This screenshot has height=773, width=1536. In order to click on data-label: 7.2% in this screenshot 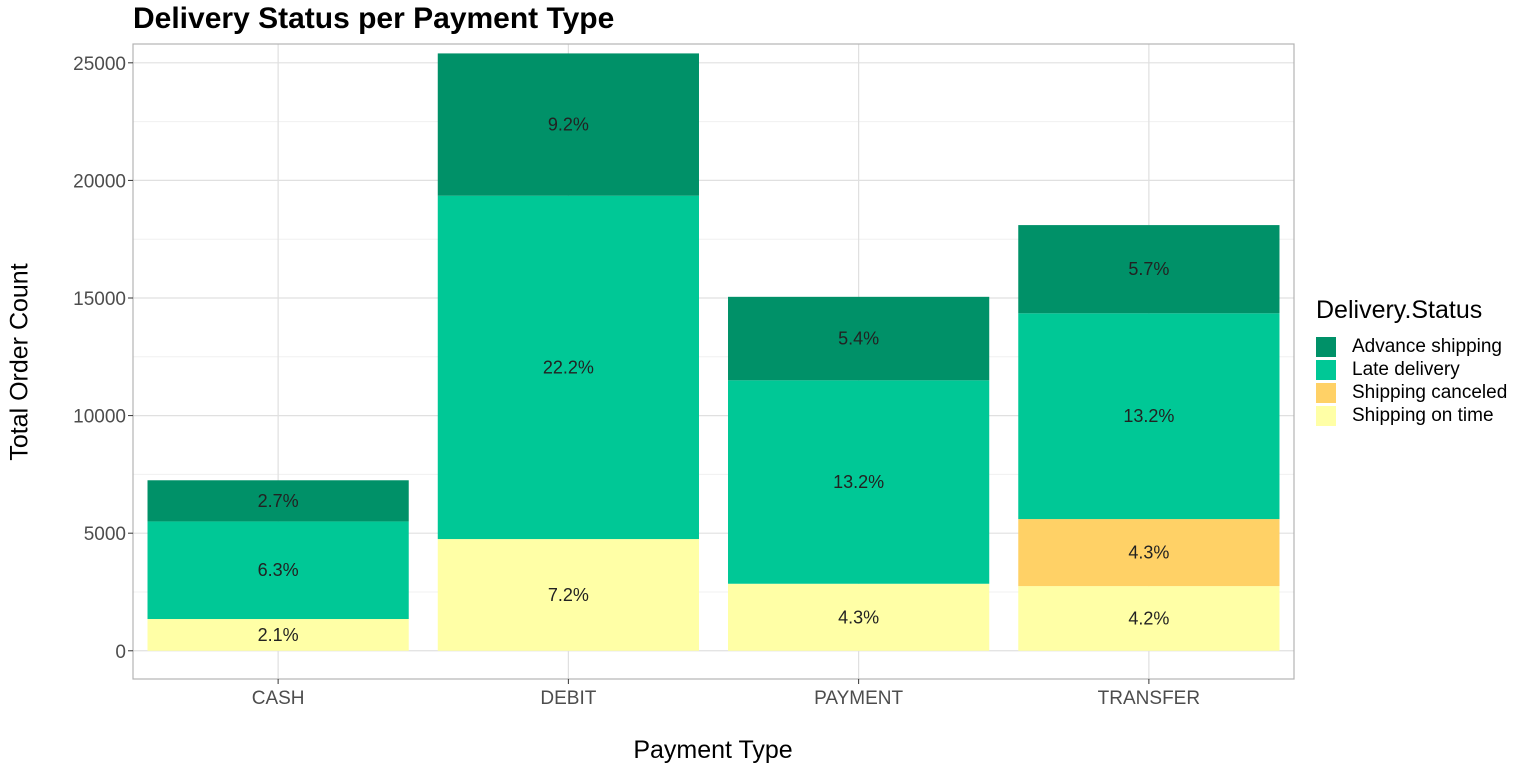, I will do `click(568, 595)`.